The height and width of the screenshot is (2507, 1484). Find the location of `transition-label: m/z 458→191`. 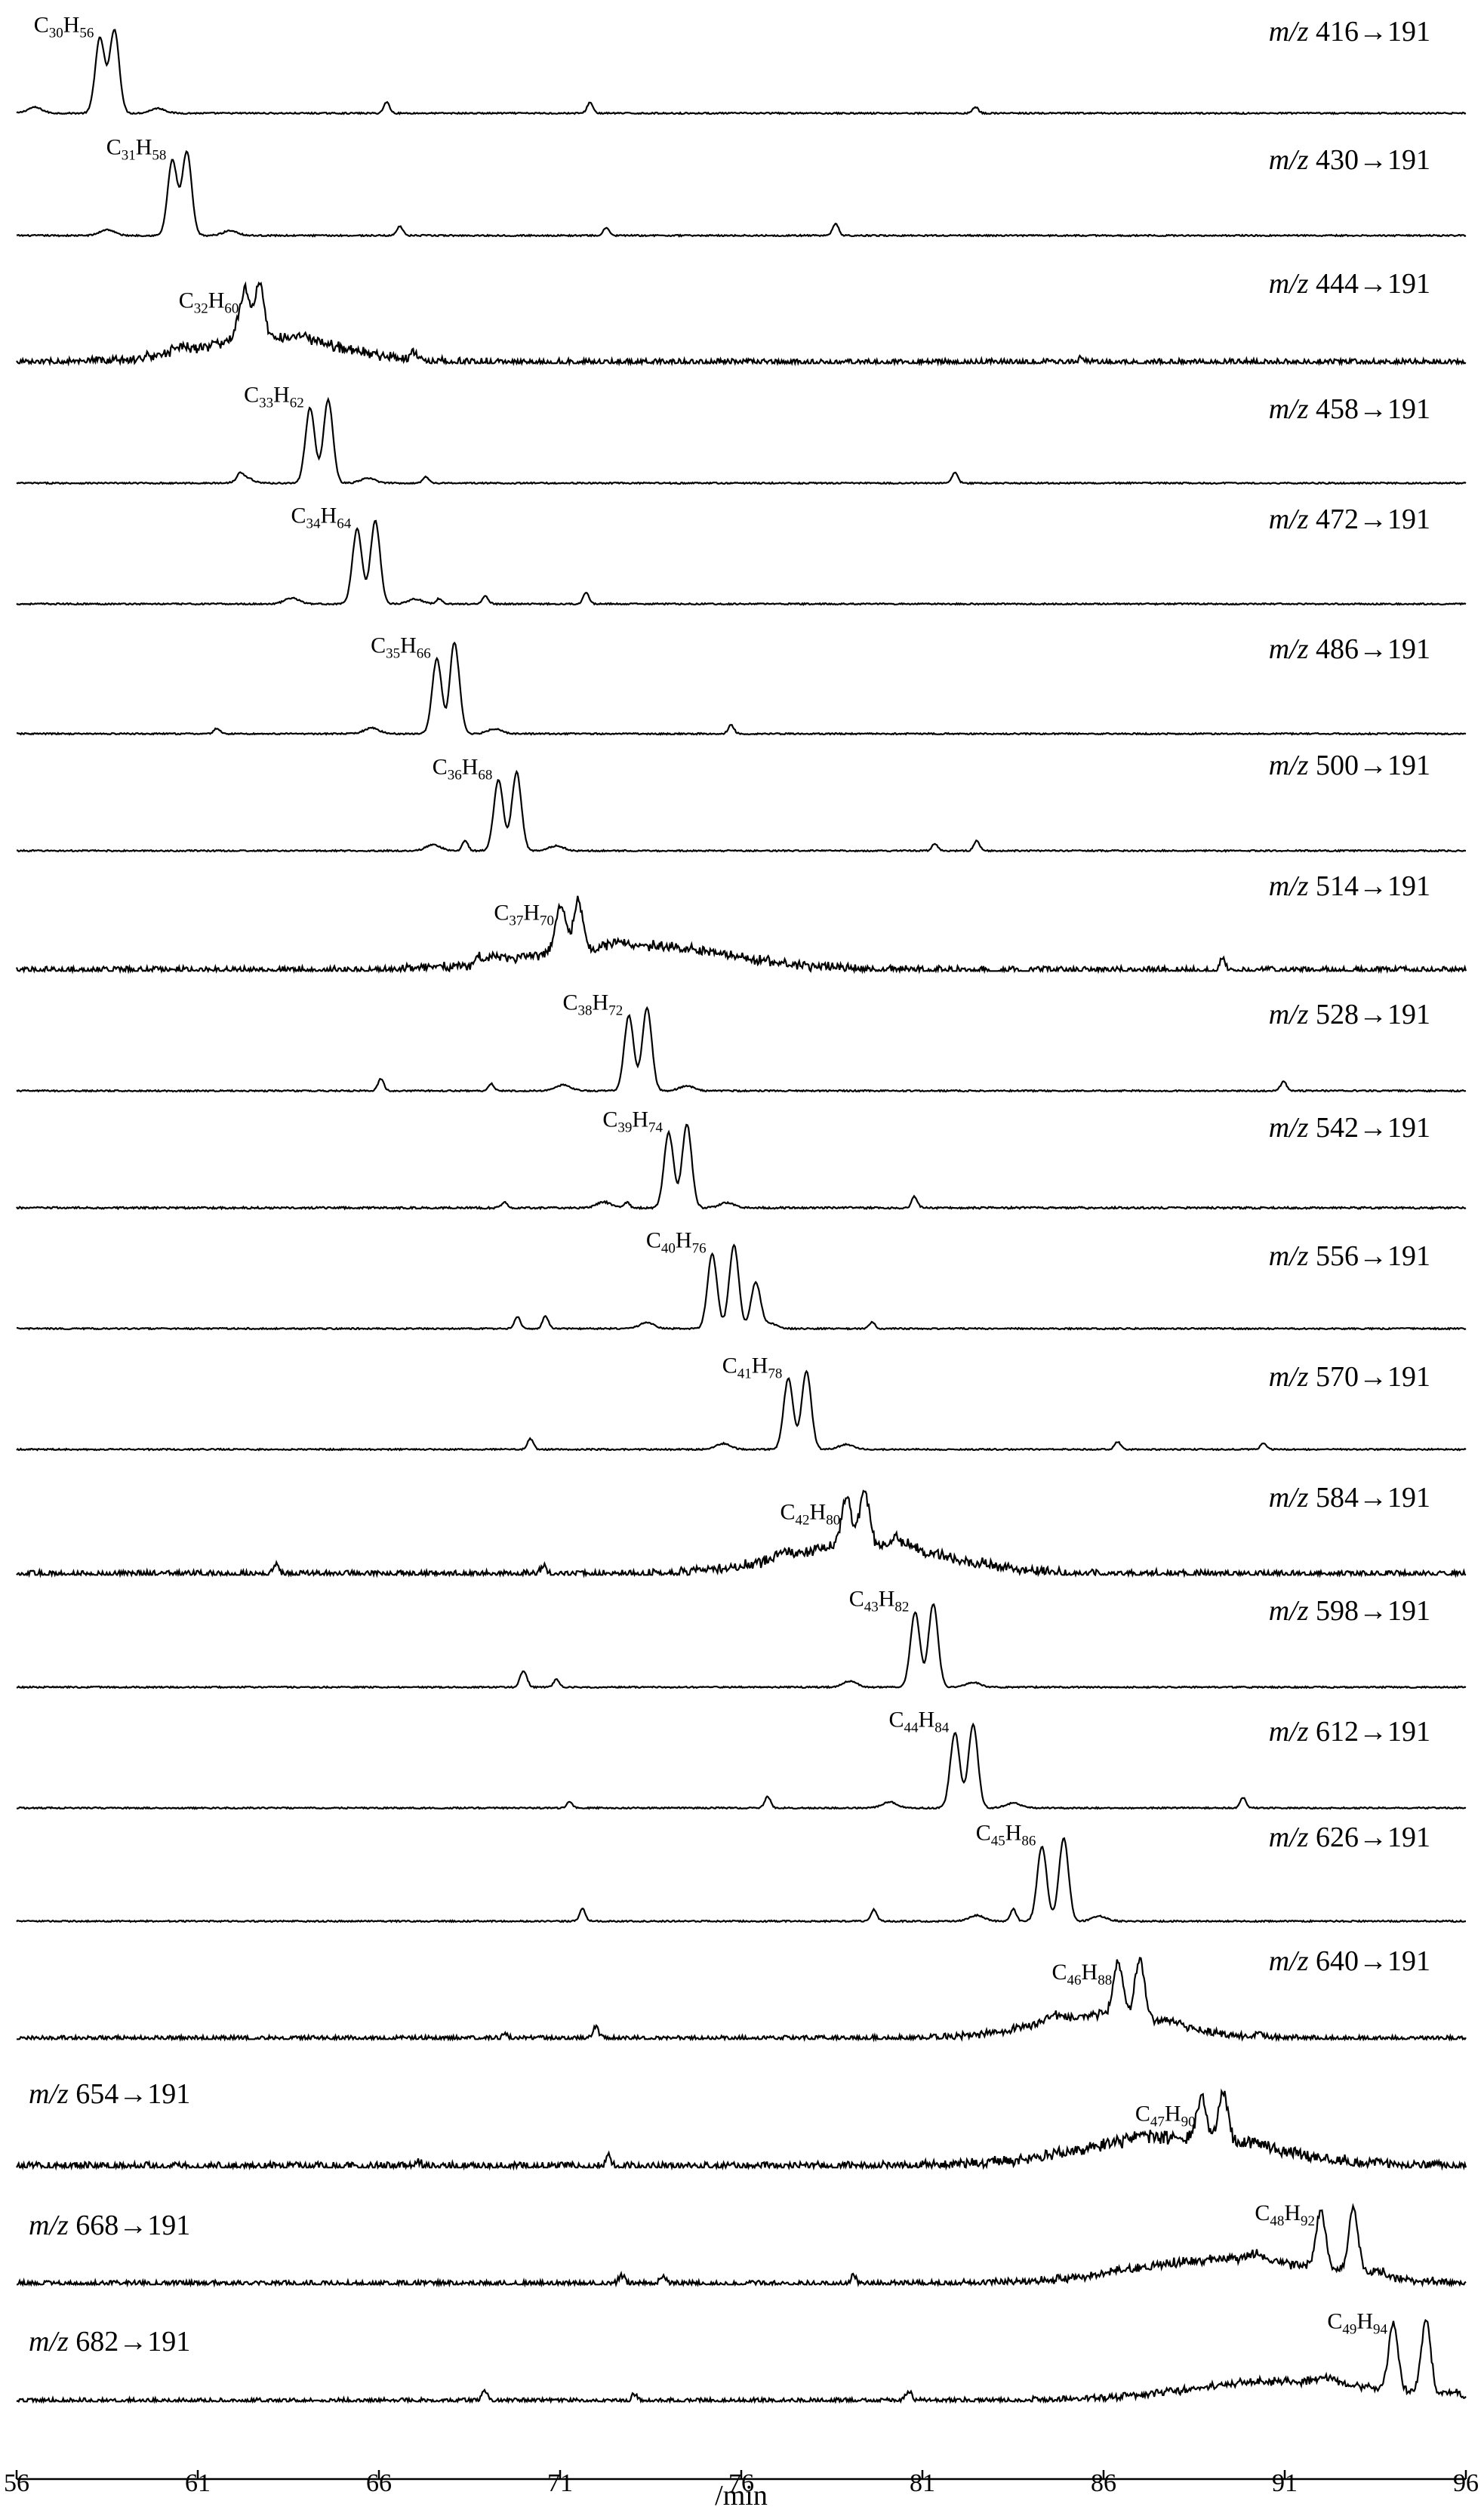

transition-label: m/z 458→191 is located at coordinates (1349, 409).